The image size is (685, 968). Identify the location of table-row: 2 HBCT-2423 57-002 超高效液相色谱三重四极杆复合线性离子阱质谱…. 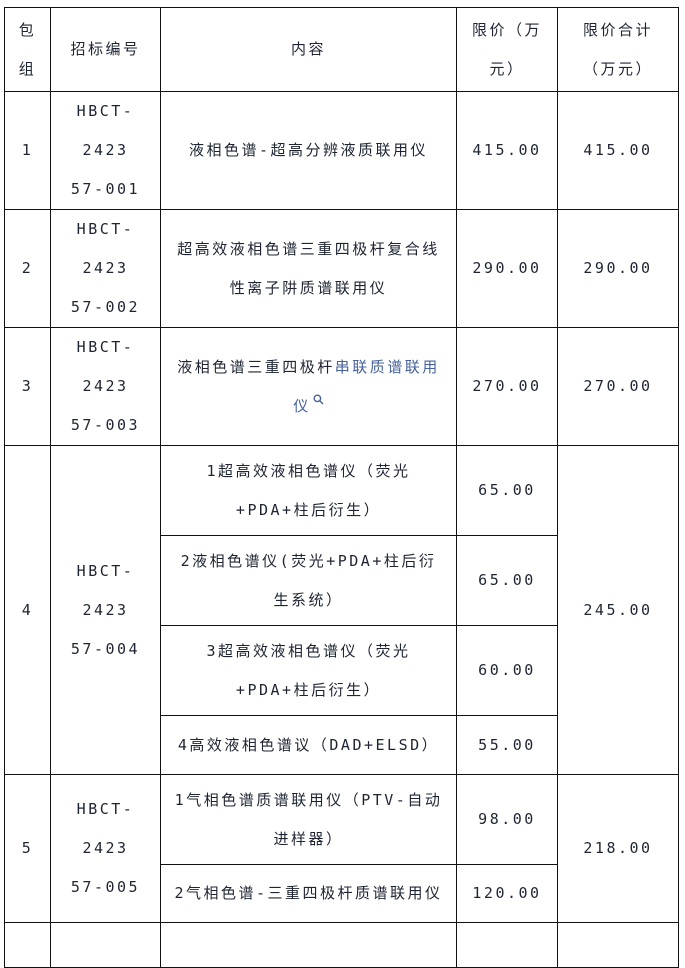
(341, 268).